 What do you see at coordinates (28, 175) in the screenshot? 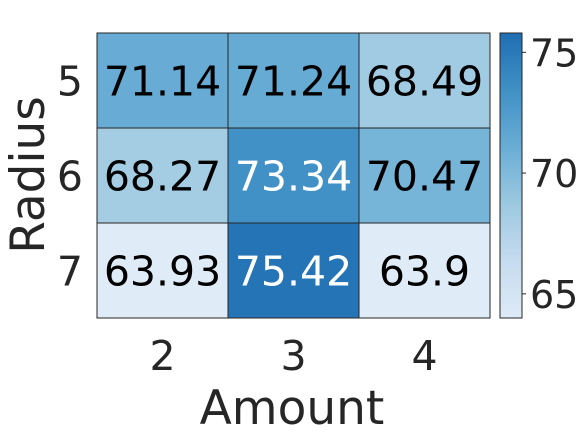
I see `y-axis-label: Radius` at bounding box center [28, 175].